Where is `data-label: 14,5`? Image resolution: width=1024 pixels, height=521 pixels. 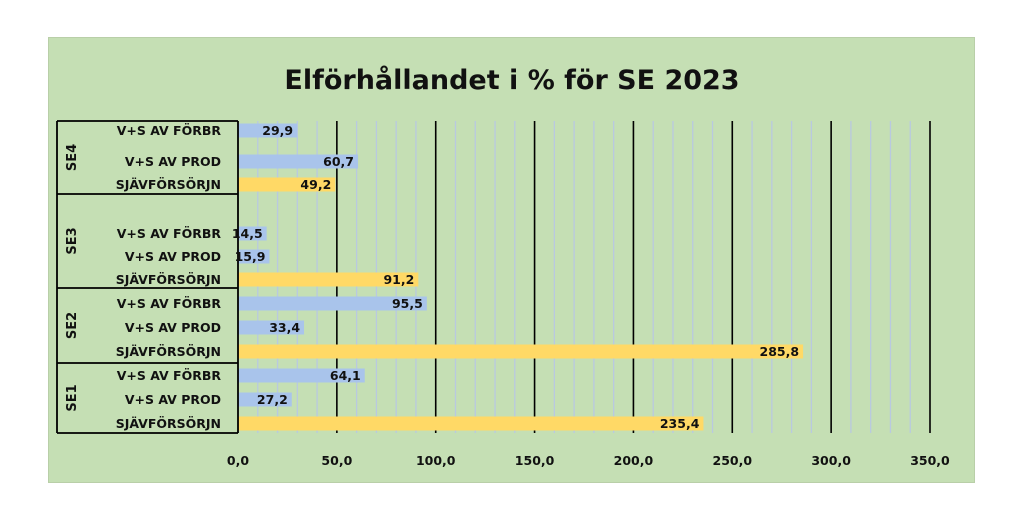 data-label: 14,5 is located at coordinates (247, 233).